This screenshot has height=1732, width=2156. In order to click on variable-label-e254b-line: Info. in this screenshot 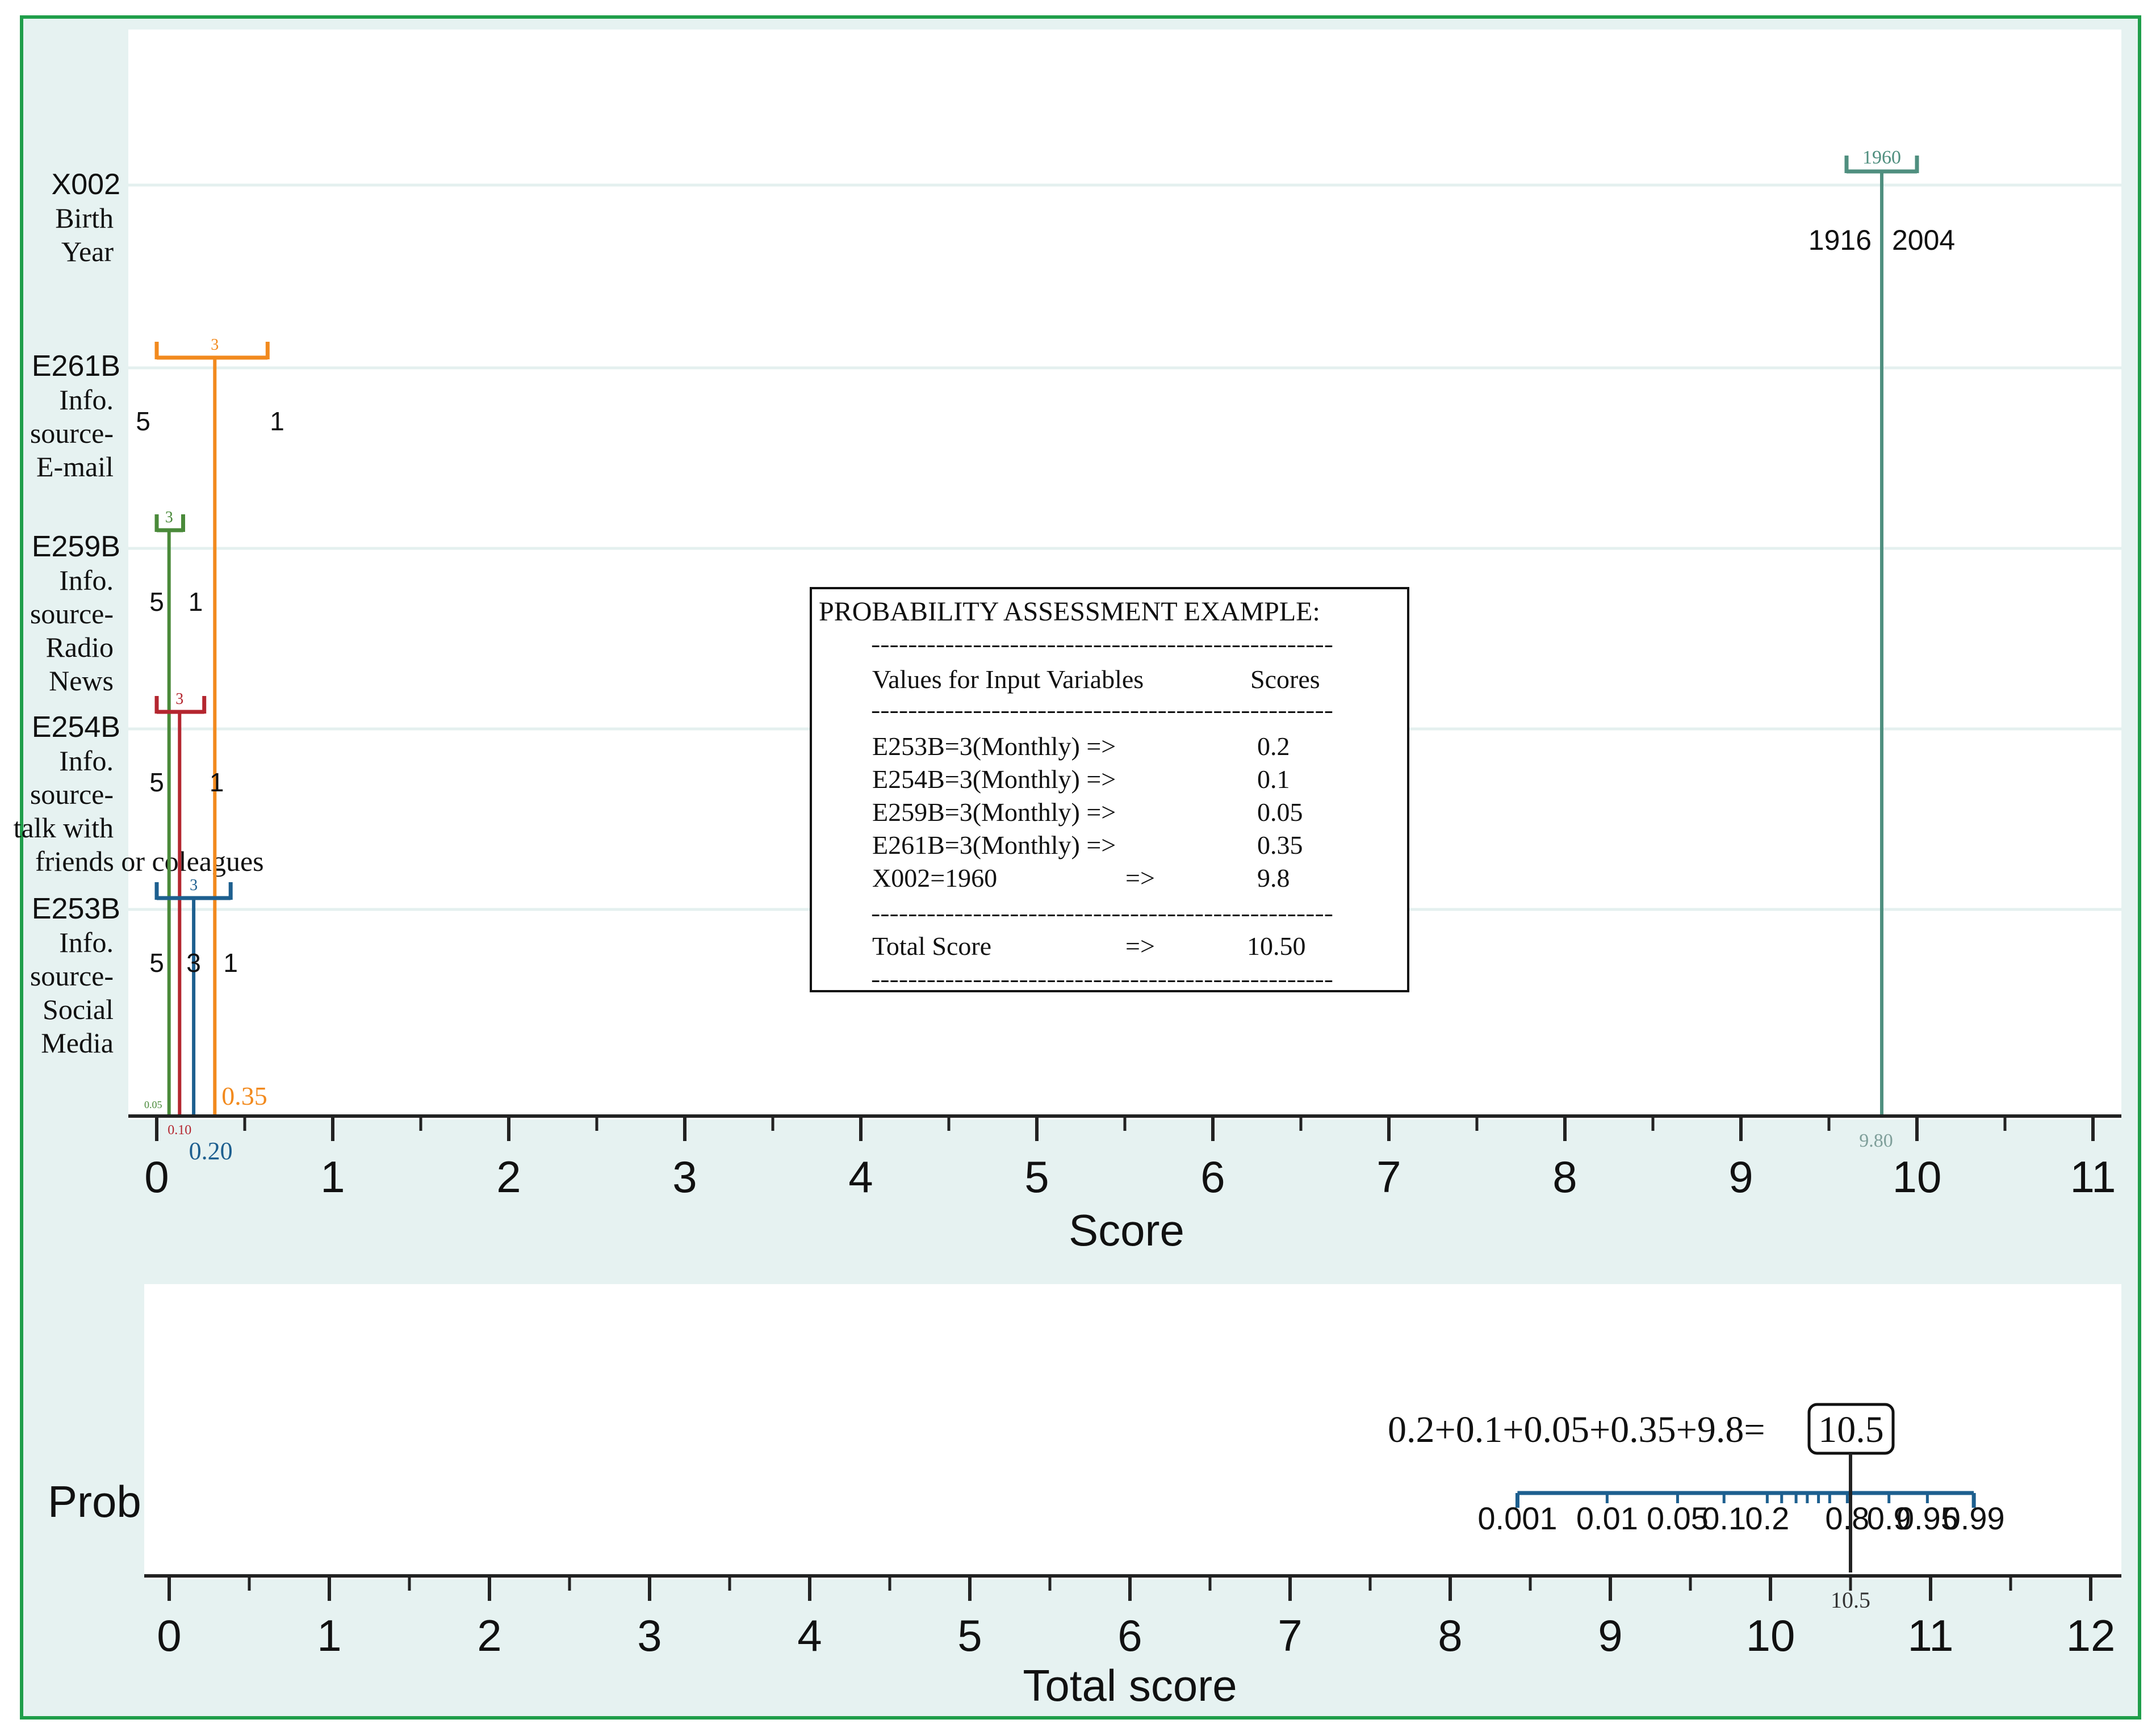, I will do `click(87, 761)`.